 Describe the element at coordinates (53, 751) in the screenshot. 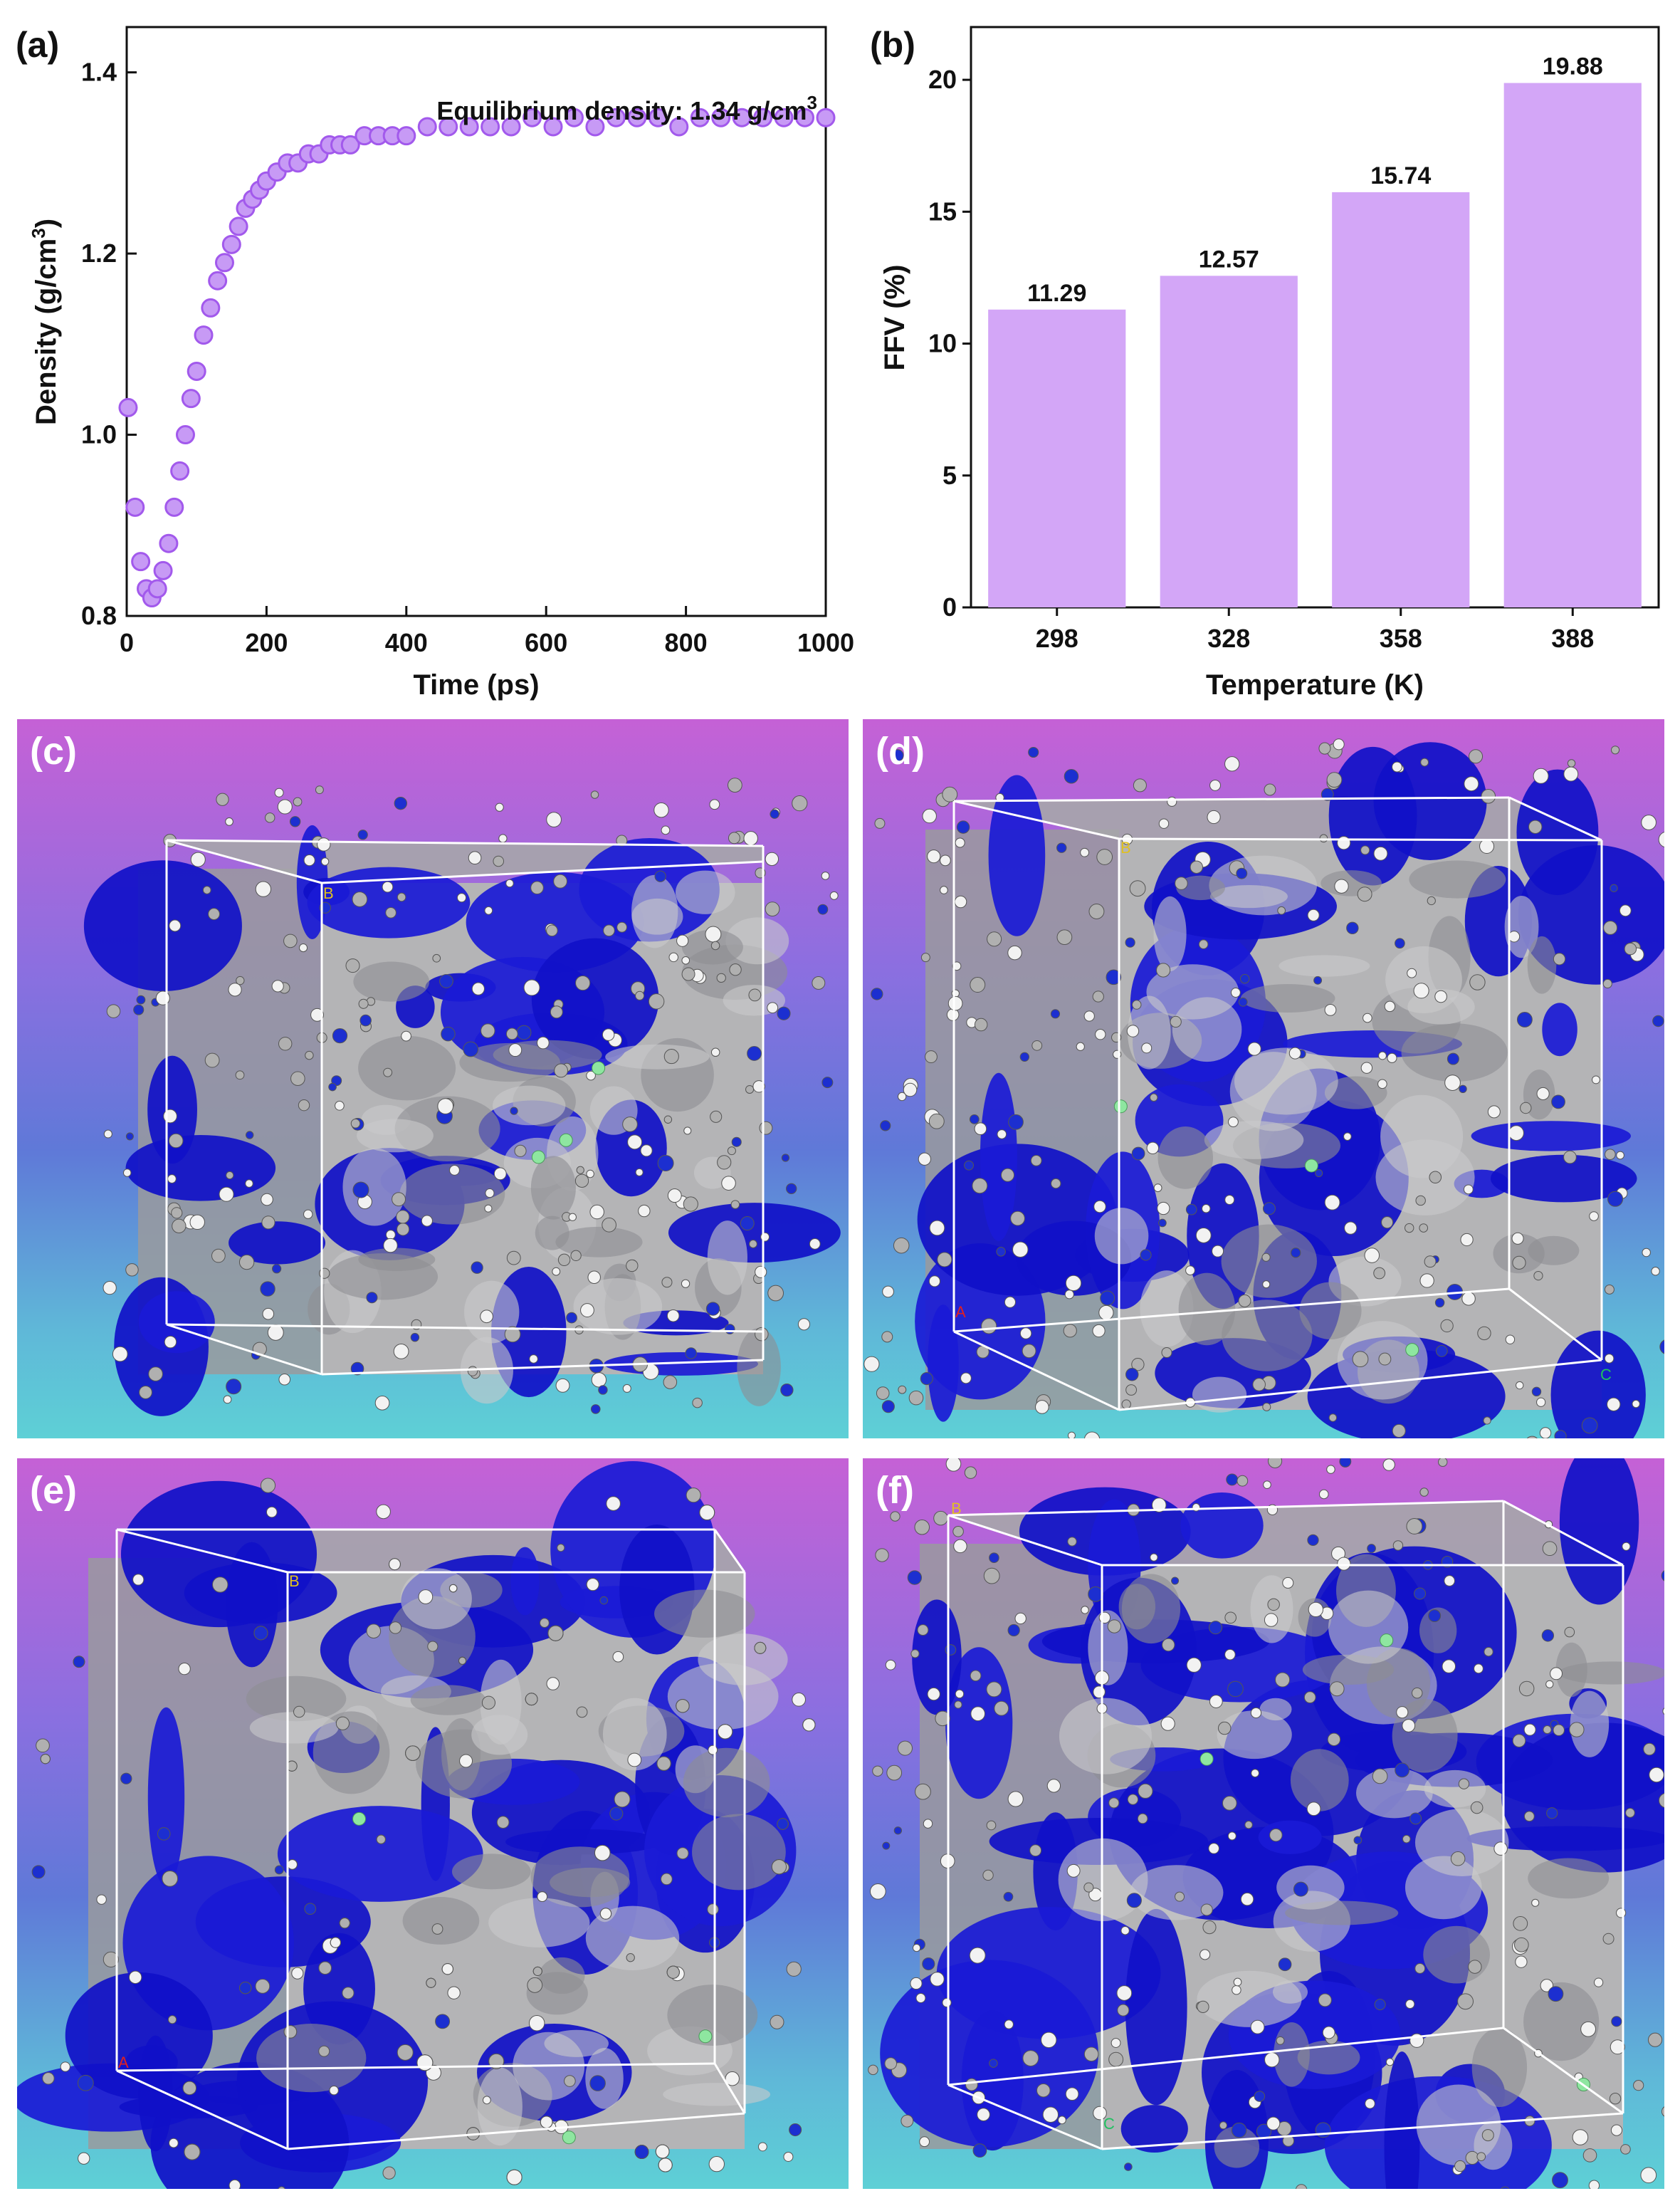

I see `panel-c-letter: (c)` at that location.